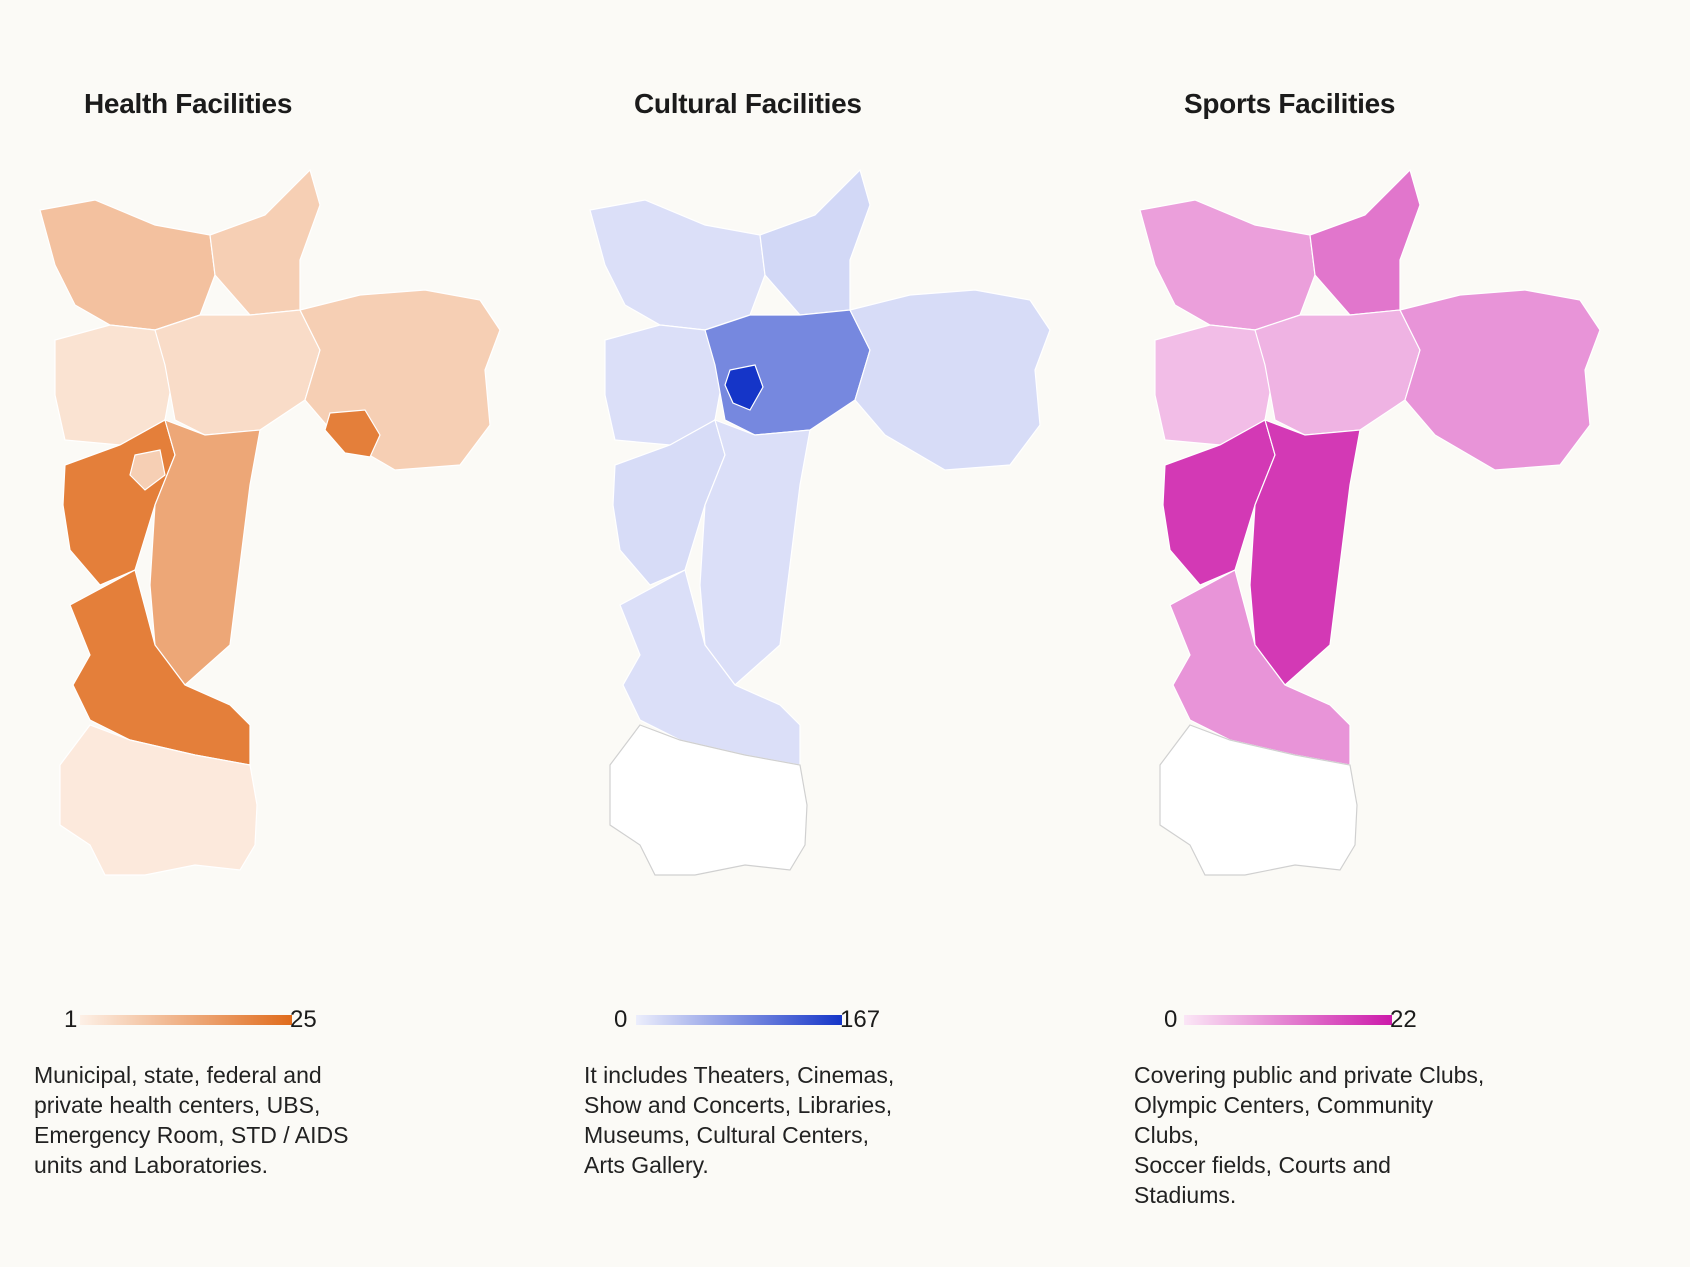 The height and width of the screenshot is (1267, 1690). Describe the element at coordinates (1288, 1020) in the screenshot. I see `sports-legend-bar` at that location.